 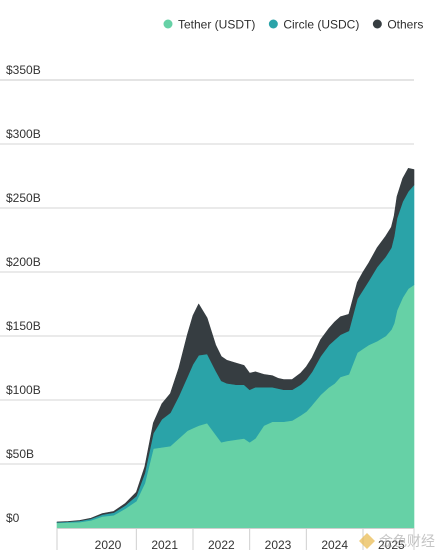 What do you see at coordinates (164, 545) in the screenshot?
I see `x-tick-label: 2021` at bounding box center [164, 545].